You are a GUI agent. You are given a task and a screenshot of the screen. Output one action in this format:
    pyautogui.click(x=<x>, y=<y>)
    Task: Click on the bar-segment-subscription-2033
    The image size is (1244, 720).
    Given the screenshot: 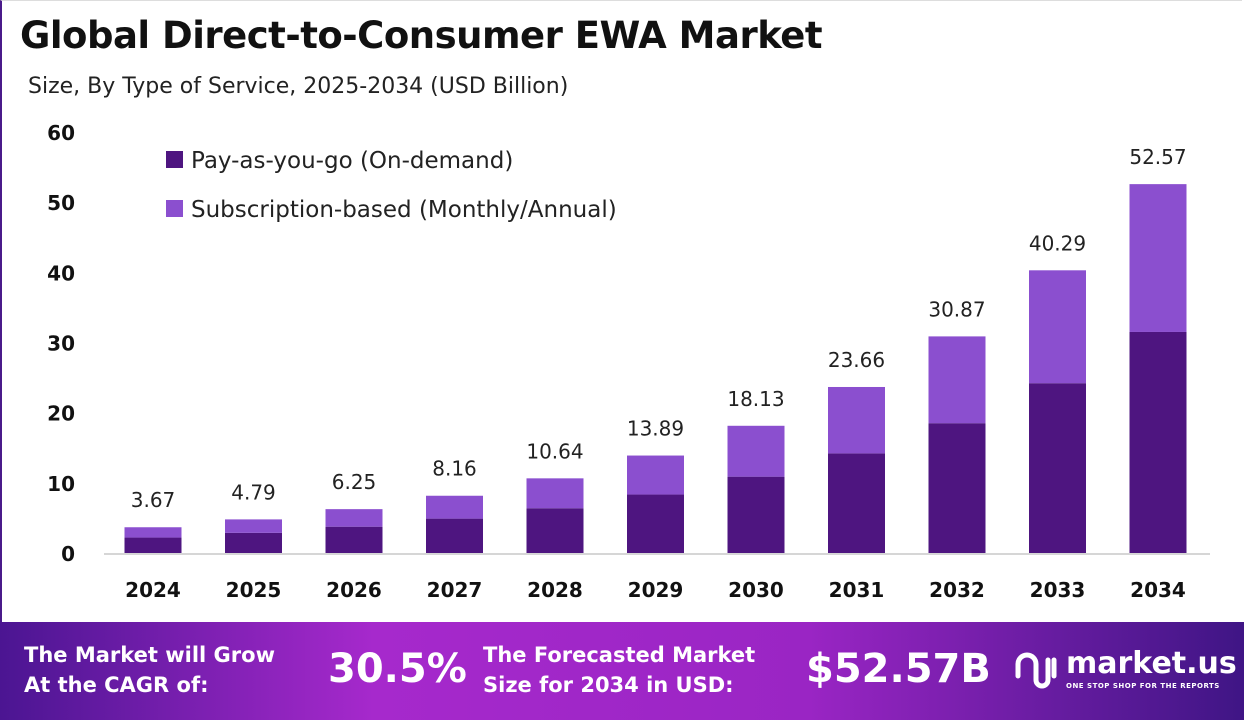 What is the action you would take?
    pyautogui.click(x=1057, y=327)
    